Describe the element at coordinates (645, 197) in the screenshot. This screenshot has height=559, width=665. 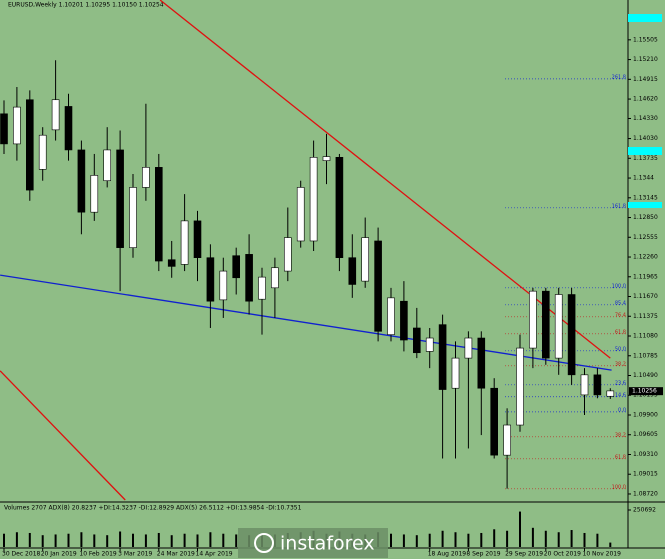
I see `y-tick-label: 1.13145` at that location.